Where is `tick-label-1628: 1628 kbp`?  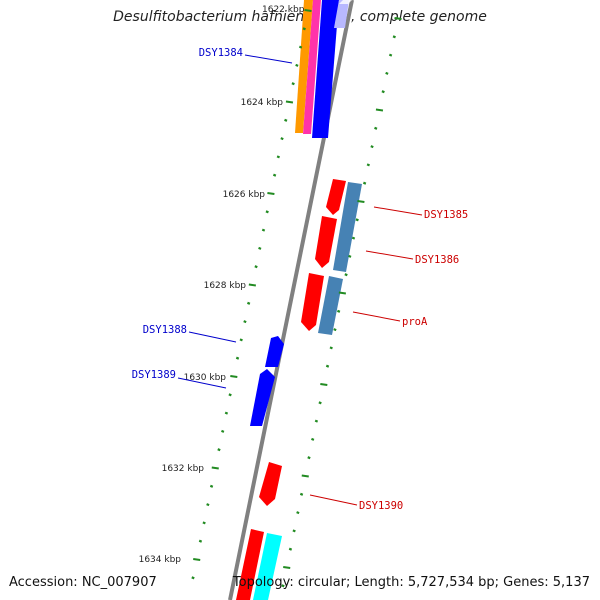
tick-label-1628: 1628 kbp is located at coordinates (225, 286).